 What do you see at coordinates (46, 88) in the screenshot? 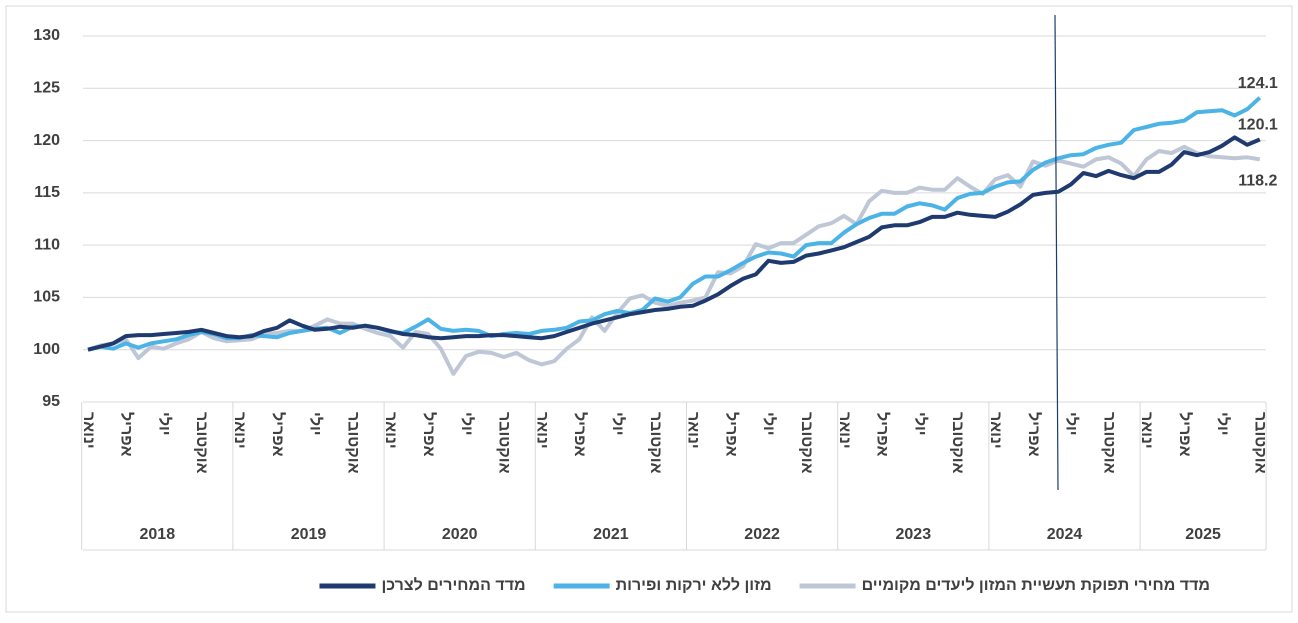
I see `y-tick-label: 125` at bounding box center [46, 88].